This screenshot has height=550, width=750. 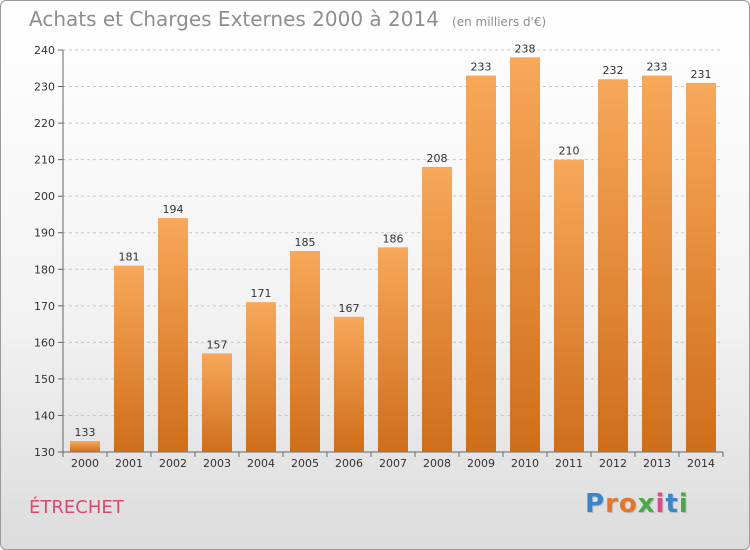 What do you see at coordinates (393, 463) in the screenshot?
I see `x-tick-label: 2007` at bounding box center [393, 463].